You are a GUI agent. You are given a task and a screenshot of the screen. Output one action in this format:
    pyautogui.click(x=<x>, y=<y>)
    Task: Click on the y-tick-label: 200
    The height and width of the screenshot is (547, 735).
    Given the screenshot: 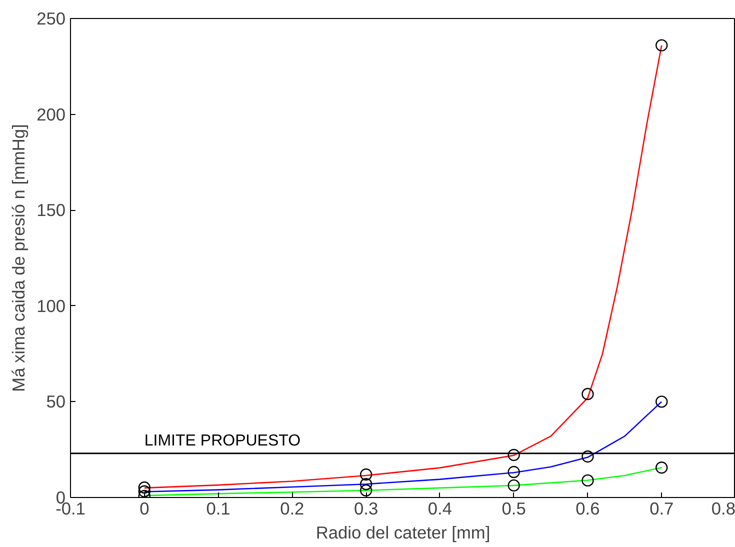 What is the action you would take?
    pyautogui.click(x=51, y=114)
    